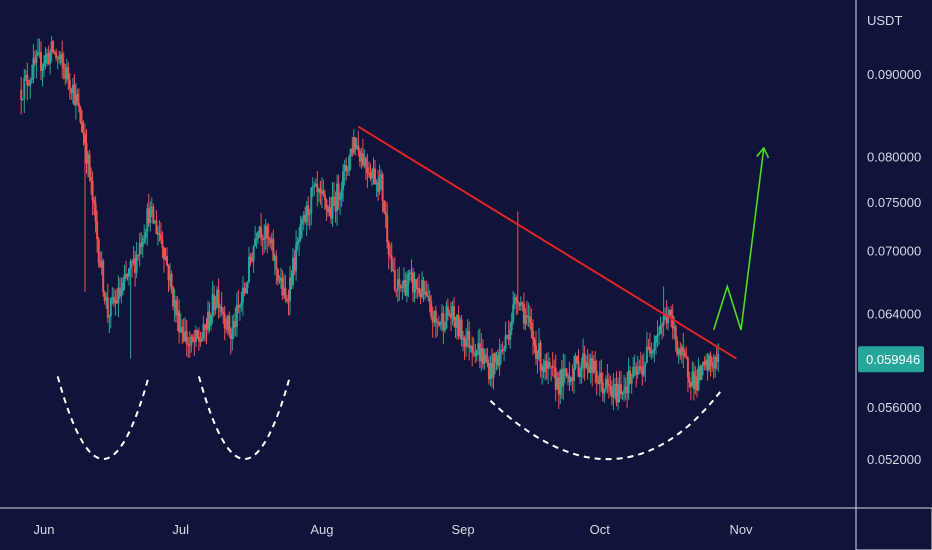 This screenshot has height=550, width=932. What do you see at coordinates (606, 423) in the screenshot?
I see `rounded-bottom-curve` at bounding box center [606, 423].